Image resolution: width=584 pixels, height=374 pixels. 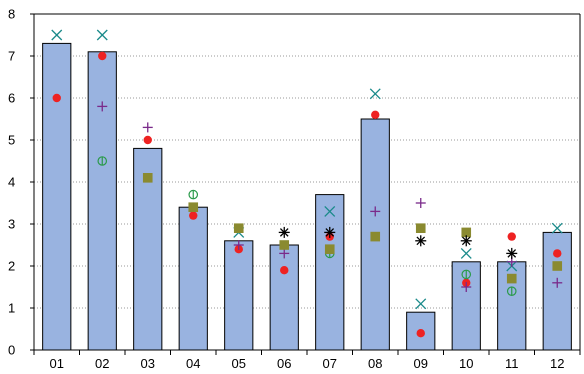 What do you see at coordinates (375, 363) in the screenshot?
I see `x-tick-label: 08` at bounding box center [375, 363].